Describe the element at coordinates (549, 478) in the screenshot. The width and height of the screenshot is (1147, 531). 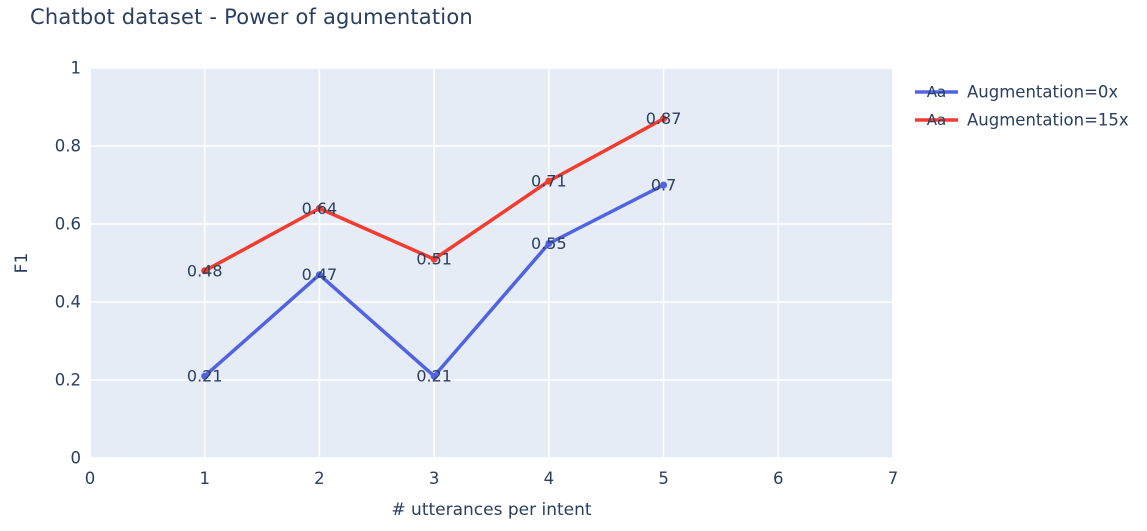
I see `x-tick-label: 4` at that location.